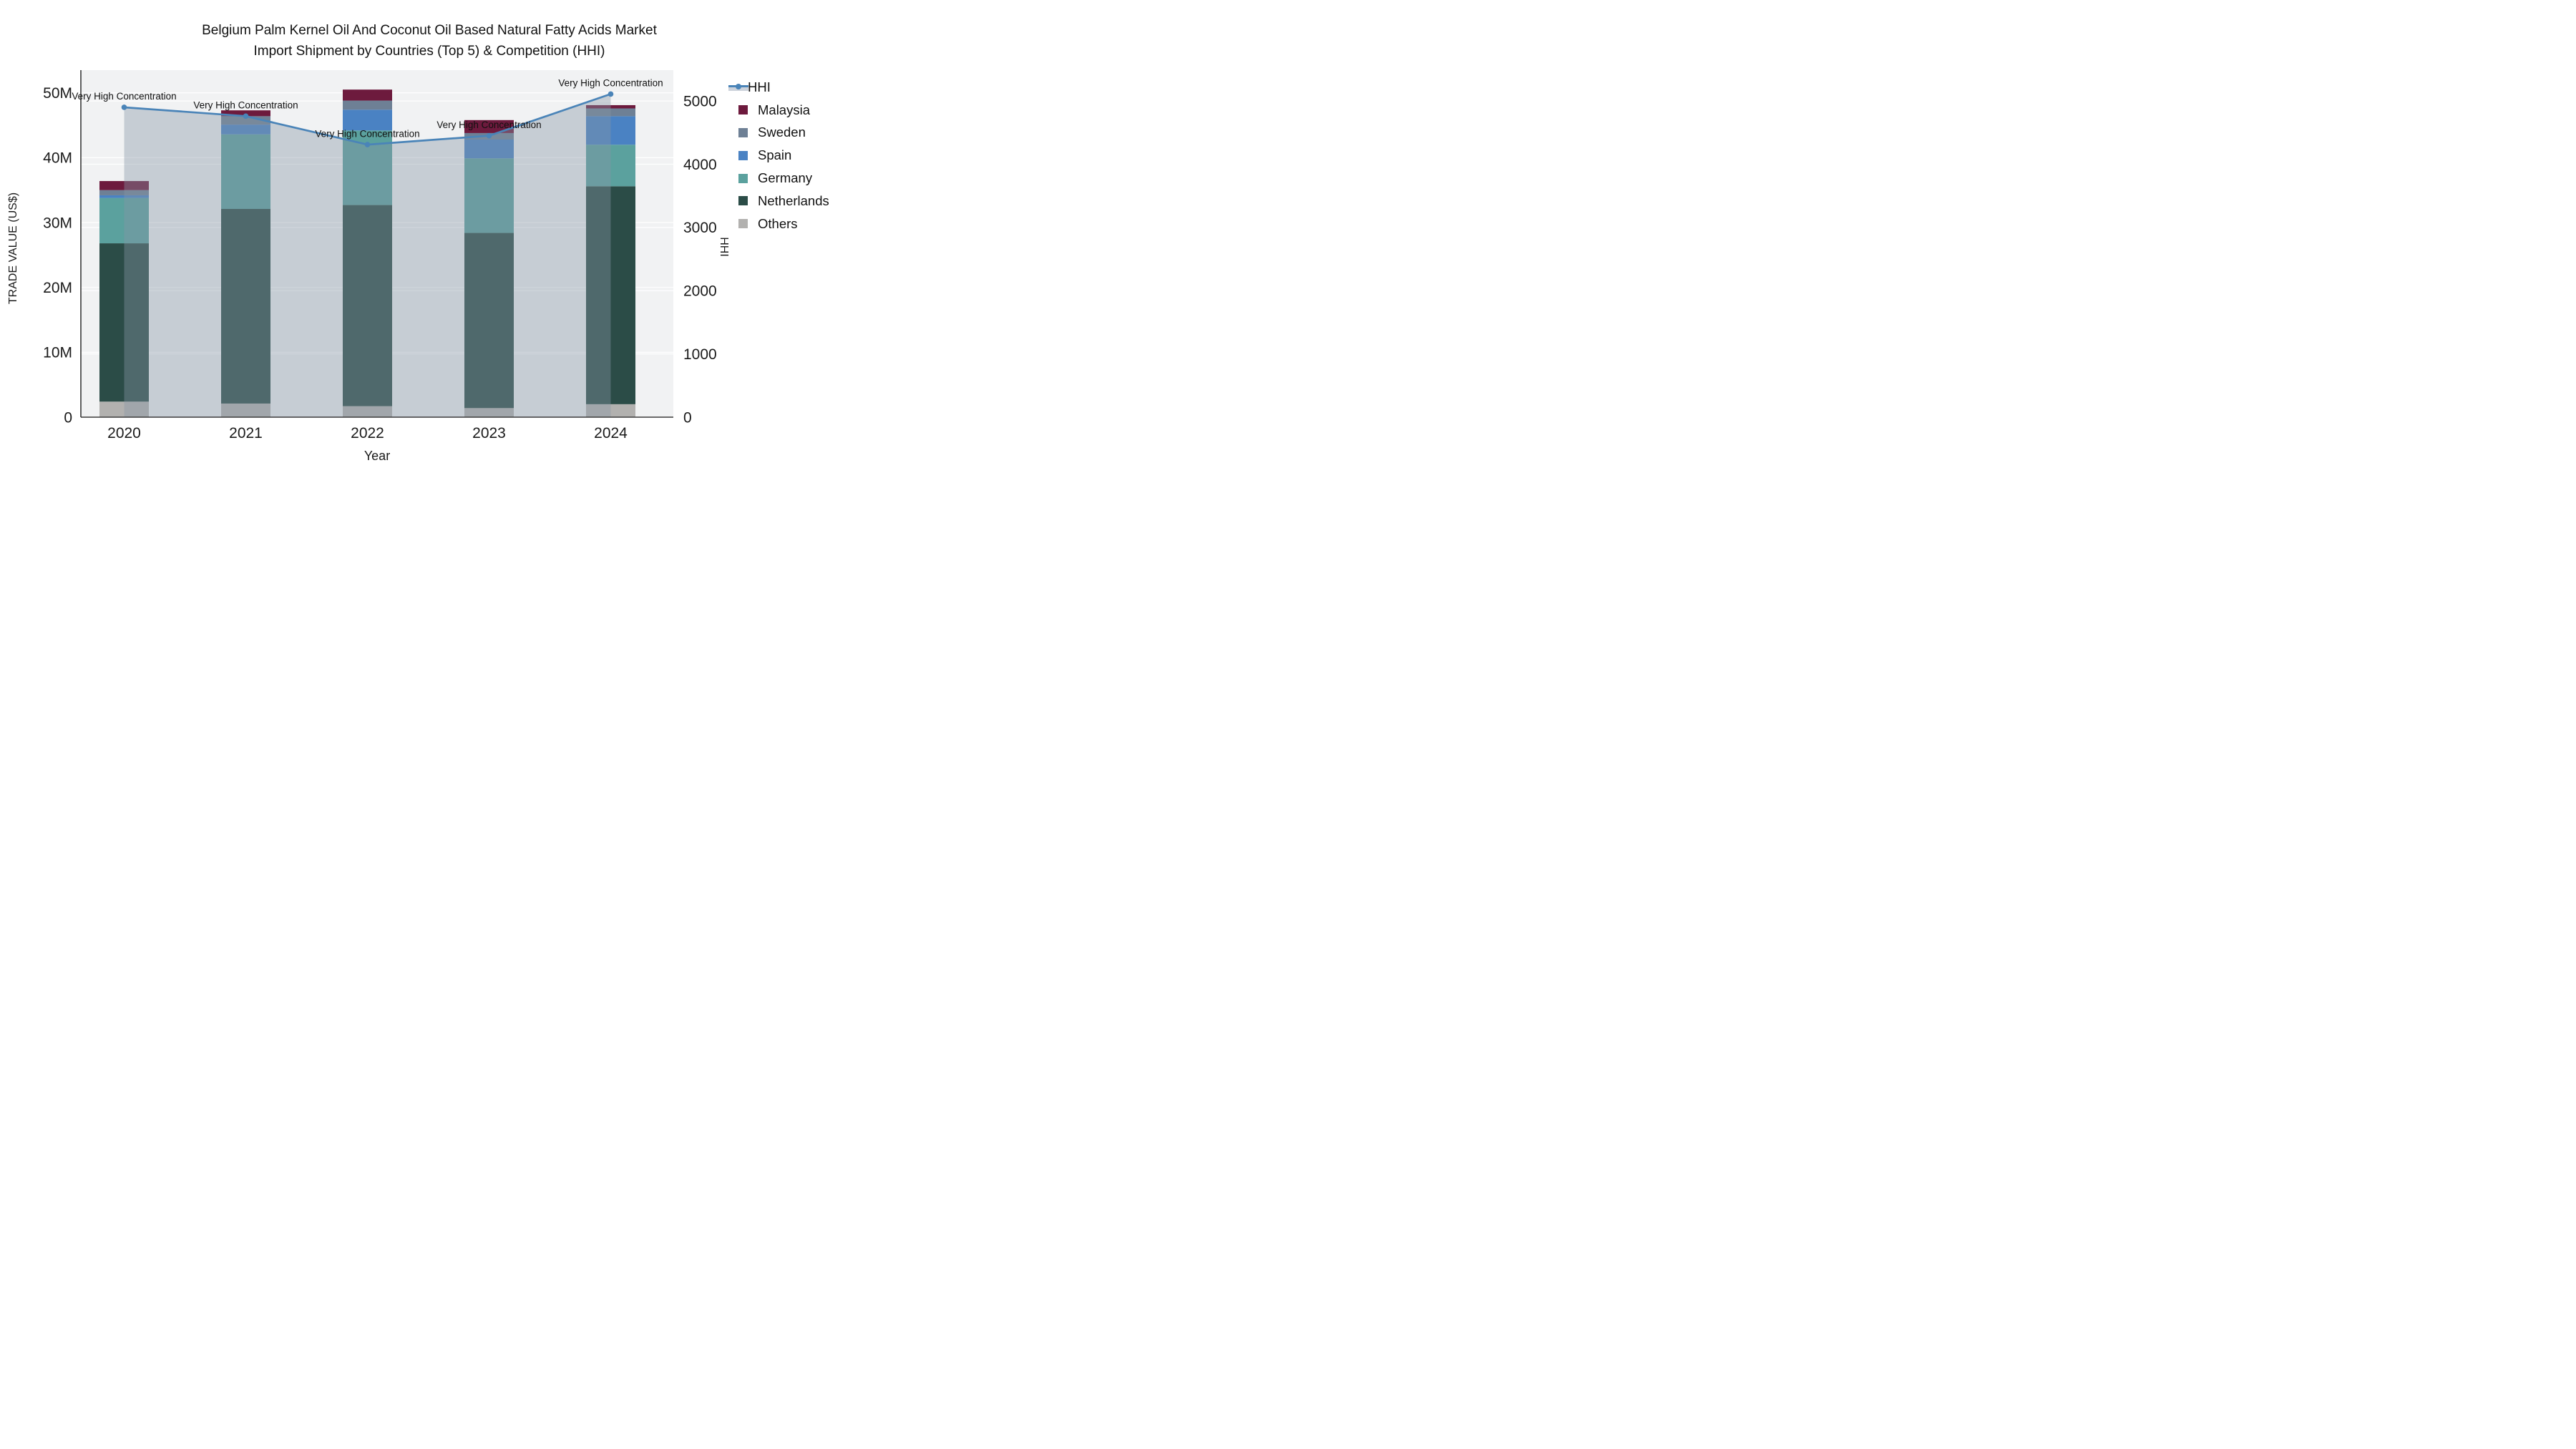 The width and height of the screenshot is (2576, 1449). Describe the element at coordinates (778, 87) in the screenshot. I see `legend-item-hhi: HHI` at that location.